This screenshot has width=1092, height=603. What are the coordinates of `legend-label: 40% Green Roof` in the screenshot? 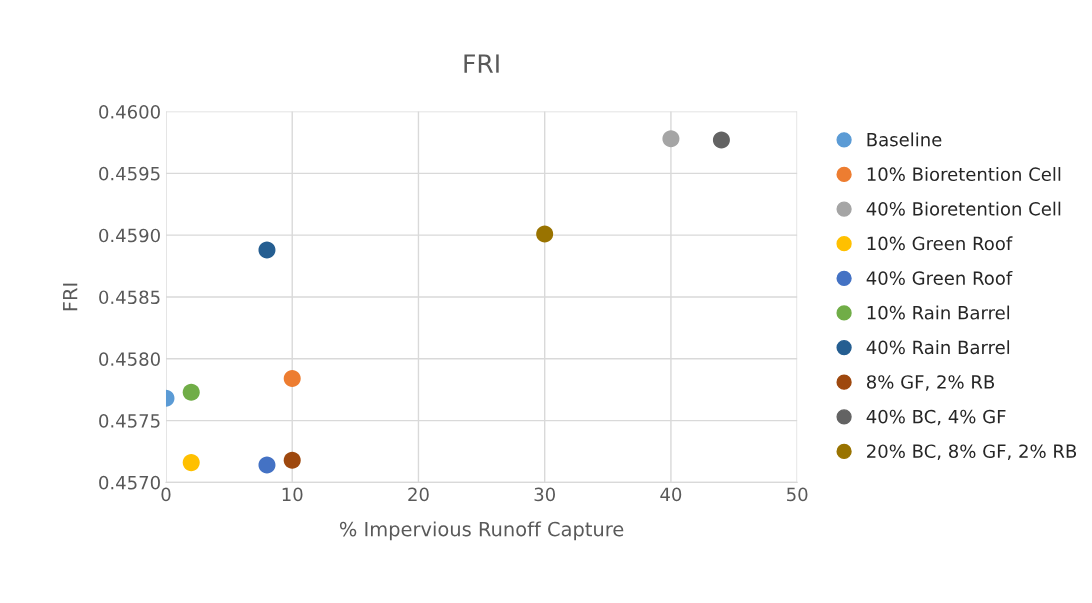 It's located at (939, 277).